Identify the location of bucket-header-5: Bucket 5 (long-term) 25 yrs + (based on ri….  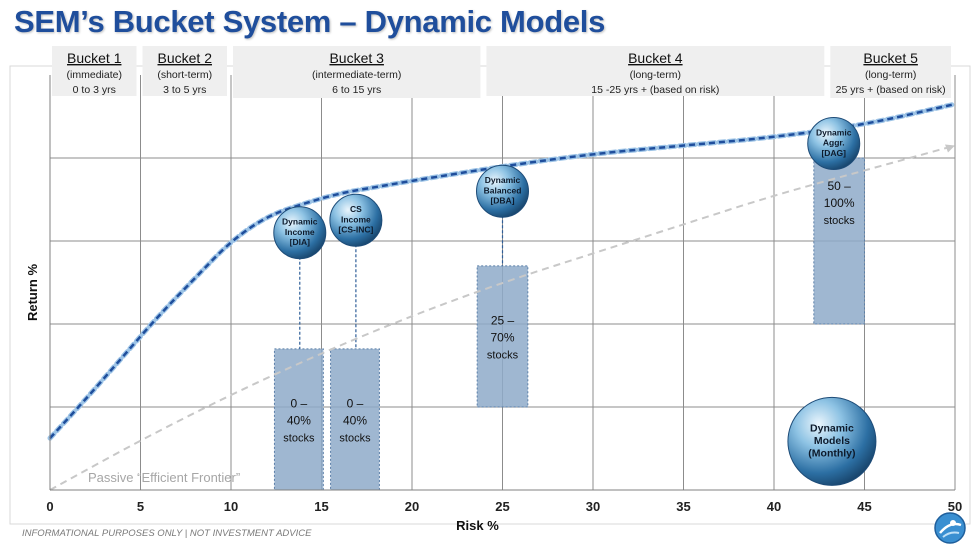
(890, 72).